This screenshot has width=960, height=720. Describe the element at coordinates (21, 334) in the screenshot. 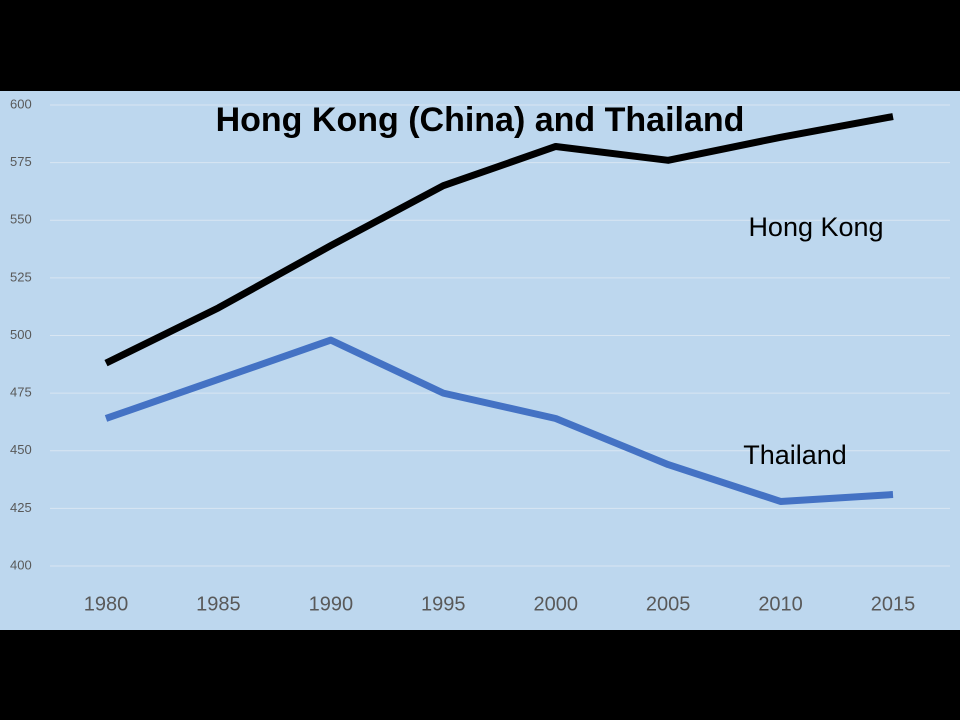

I see `y-tick-label: 500` at that location.